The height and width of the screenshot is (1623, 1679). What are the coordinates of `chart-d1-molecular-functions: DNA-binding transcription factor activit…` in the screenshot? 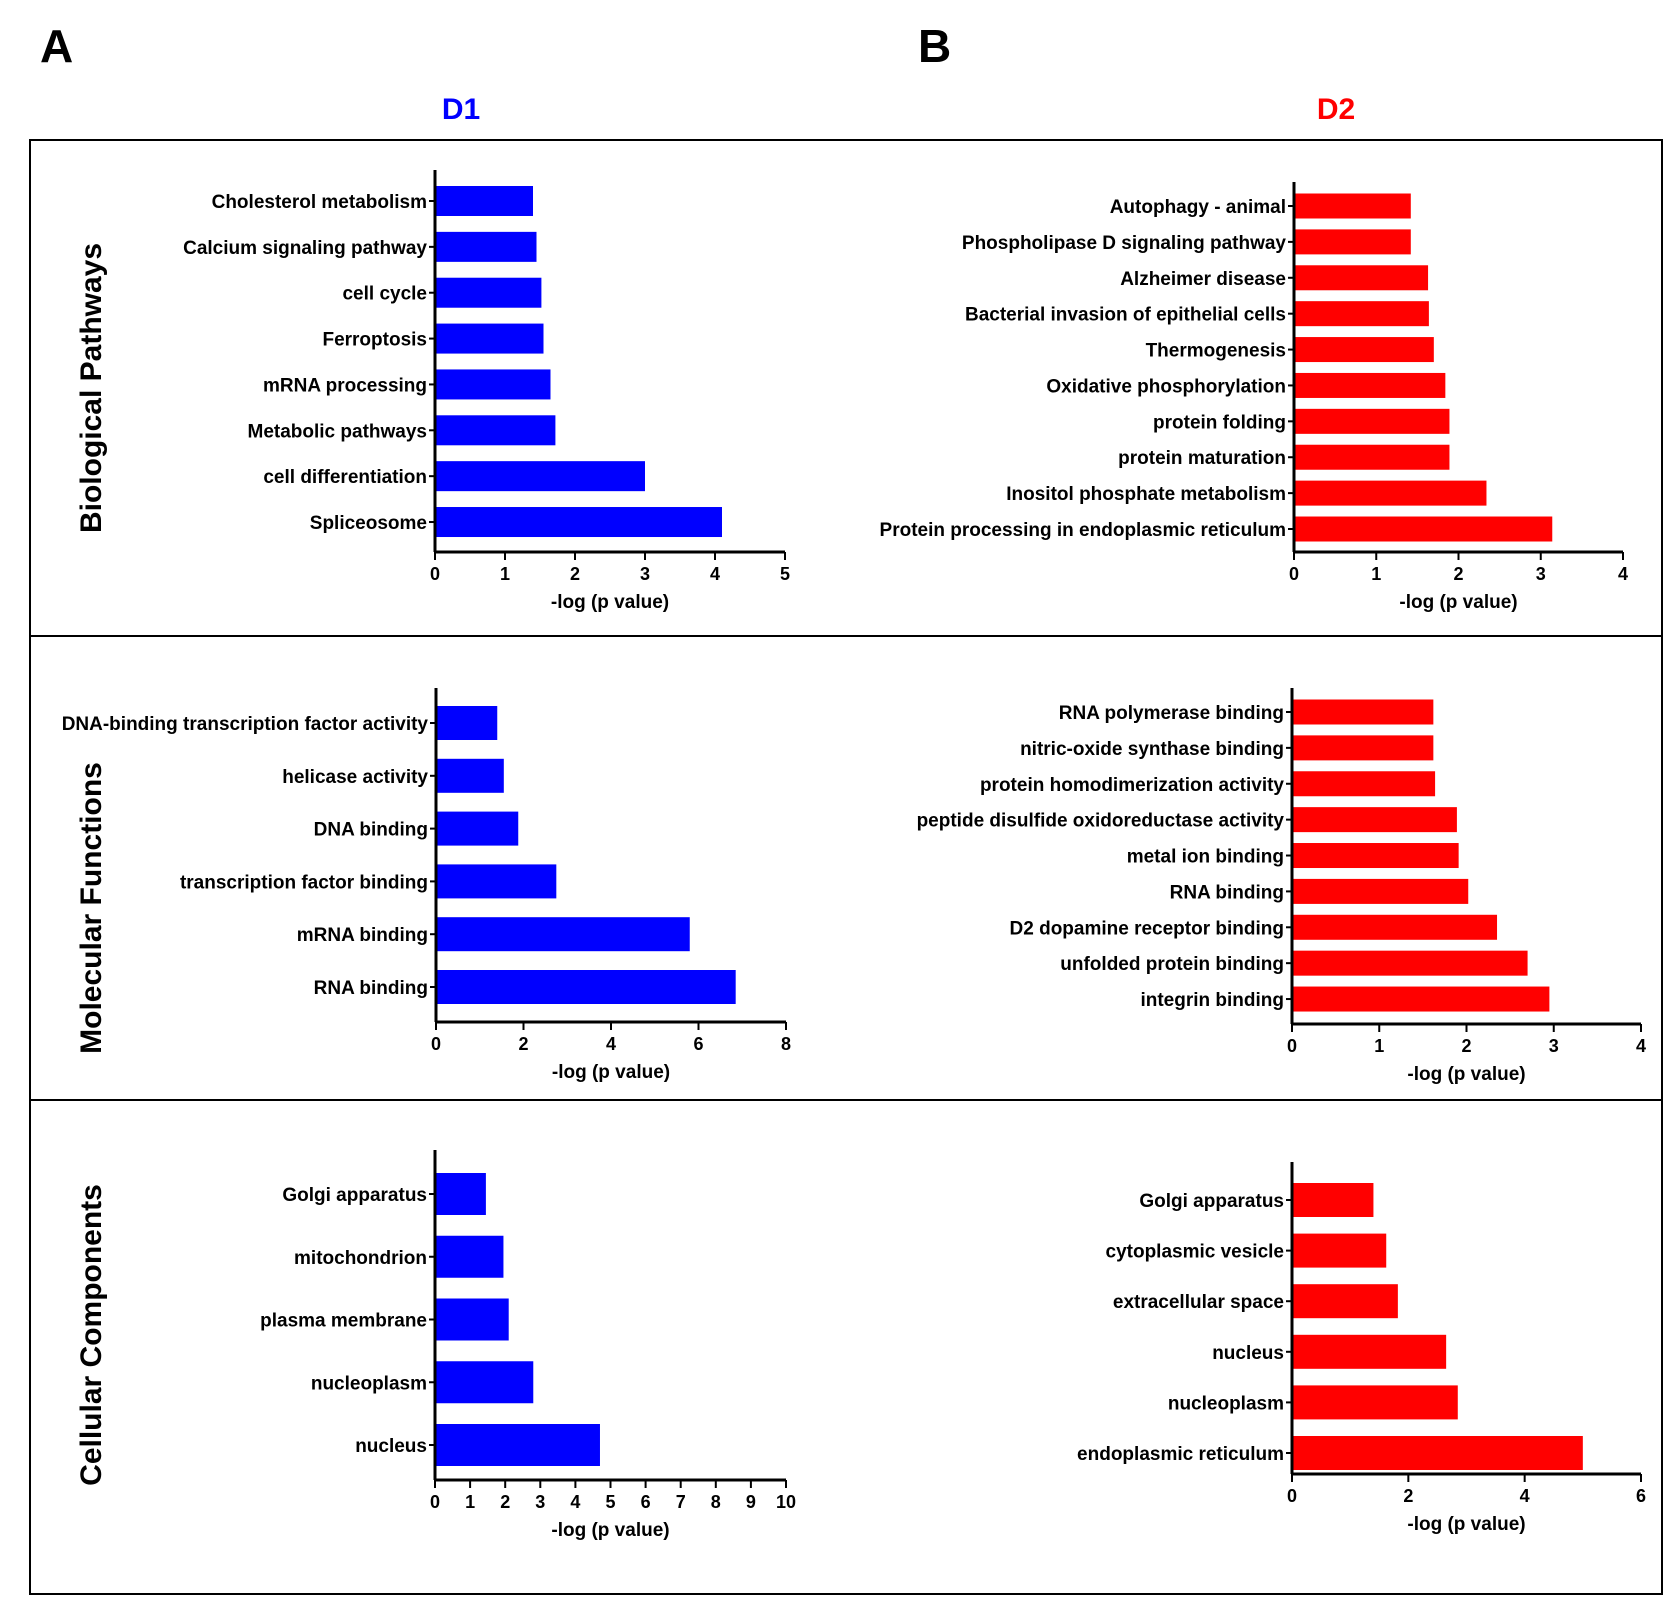 It's located at (426, 885).